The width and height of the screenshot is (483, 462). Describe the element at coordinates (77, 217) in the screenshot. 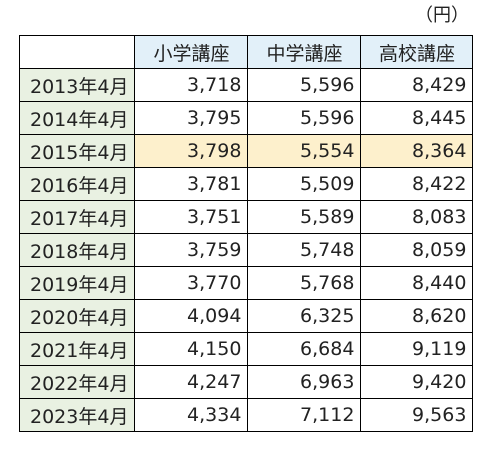

I see `row-label-date: 2017年4月` at that location.